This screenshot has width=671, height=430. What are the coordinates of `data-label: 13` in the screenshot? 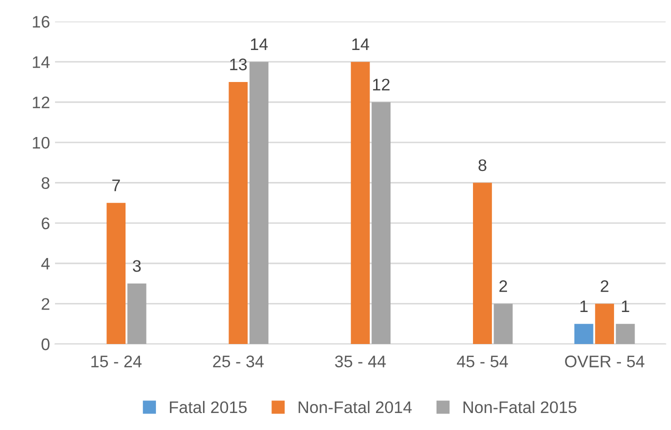 It's located at (238, 64).